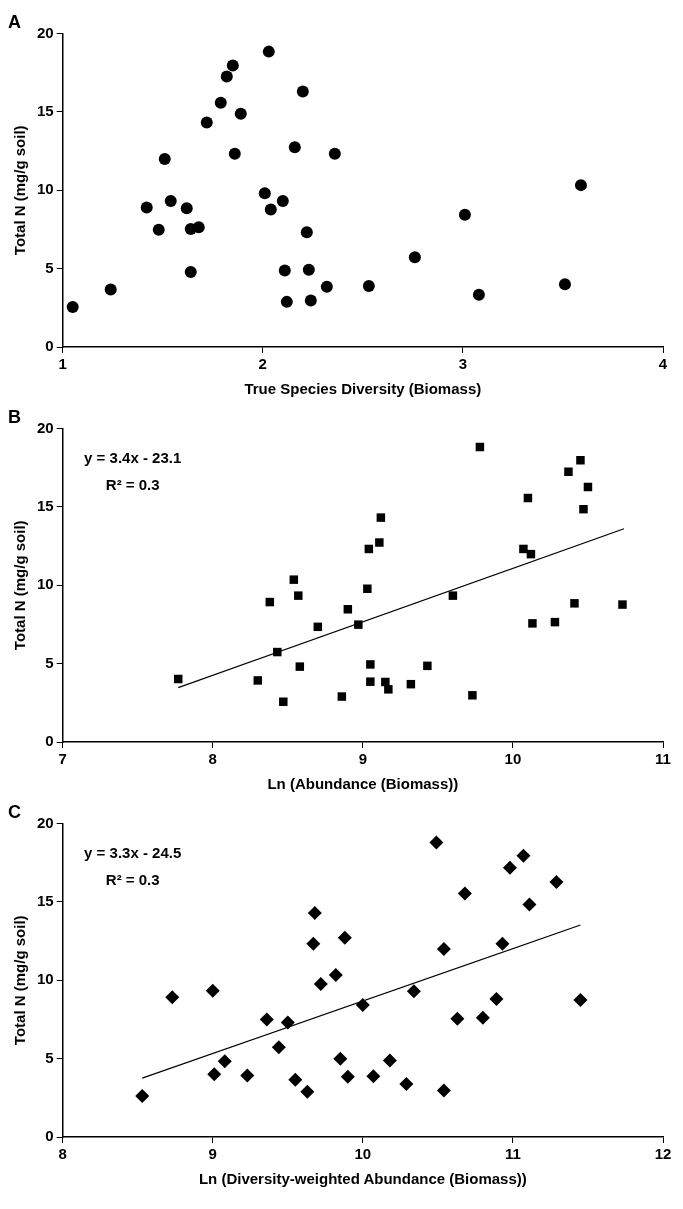  Describe the element at coordinates (663, 364) in the screenshot. I see `x-tick-label: 4` at that location.